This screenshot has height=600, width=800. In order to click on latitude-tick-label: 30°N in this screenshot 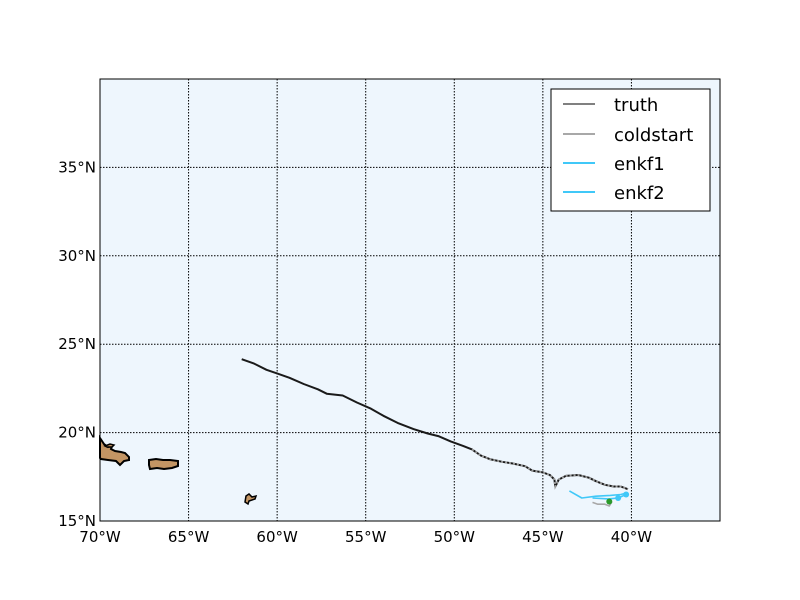, I will do `click(77, 256)`.